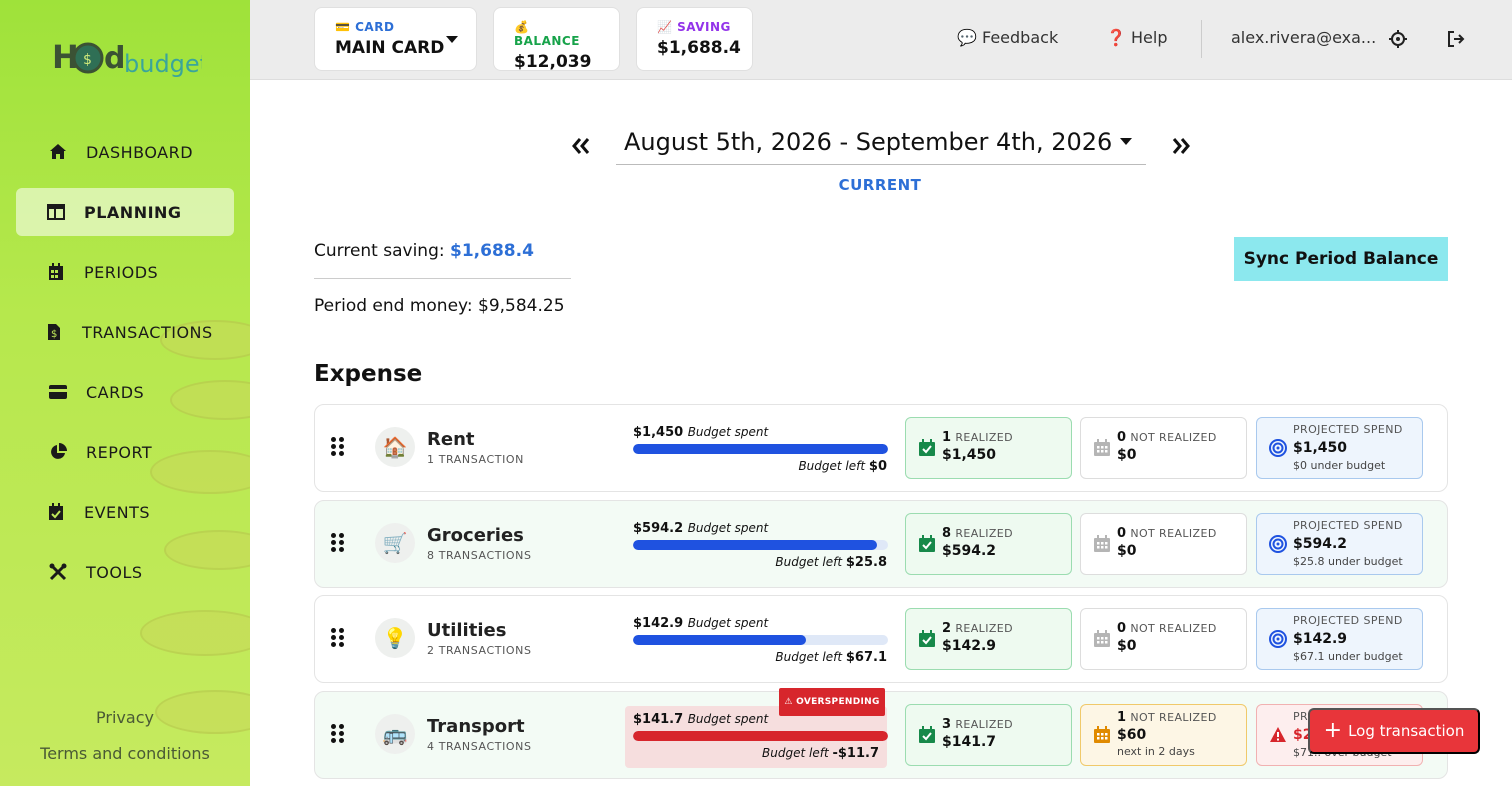 Image resolution: width=1512 pixels, height=786 pixels. What do you see at coordinates (140, 152) in the screenshot?
I see `sidebar-item-label: DASHBOARD` at bounding box center [140, 152].